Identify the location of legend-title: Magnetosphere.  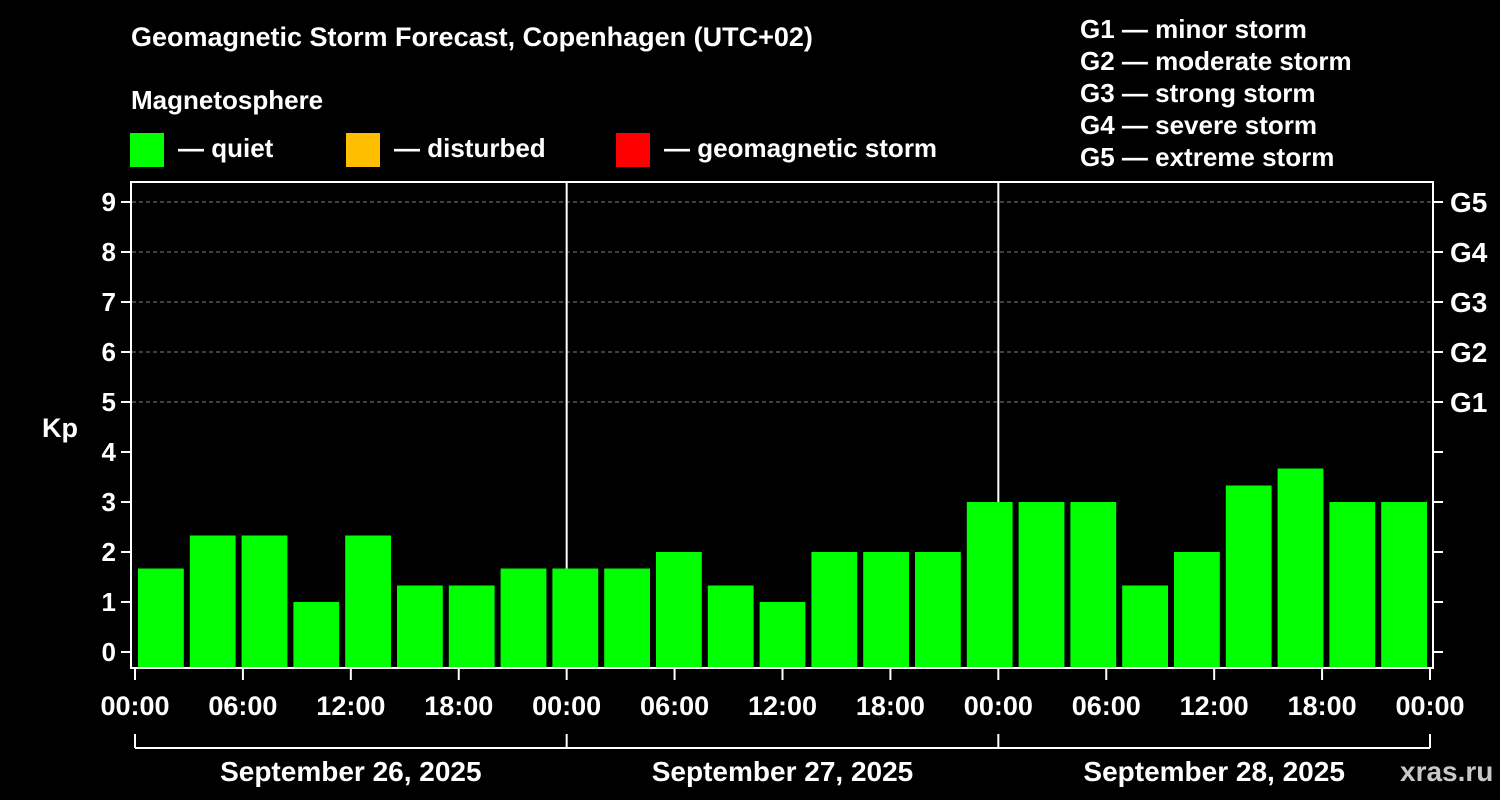
(227, 100).